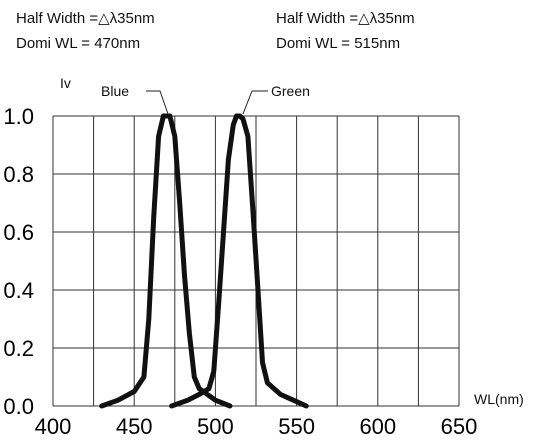 This screenshot has height=444, width=547. Describe the element at coordinates (78, 43) in the screenshot. I see `blue-dominant-wavelength-label: Domi WL = 470nm` at that location.